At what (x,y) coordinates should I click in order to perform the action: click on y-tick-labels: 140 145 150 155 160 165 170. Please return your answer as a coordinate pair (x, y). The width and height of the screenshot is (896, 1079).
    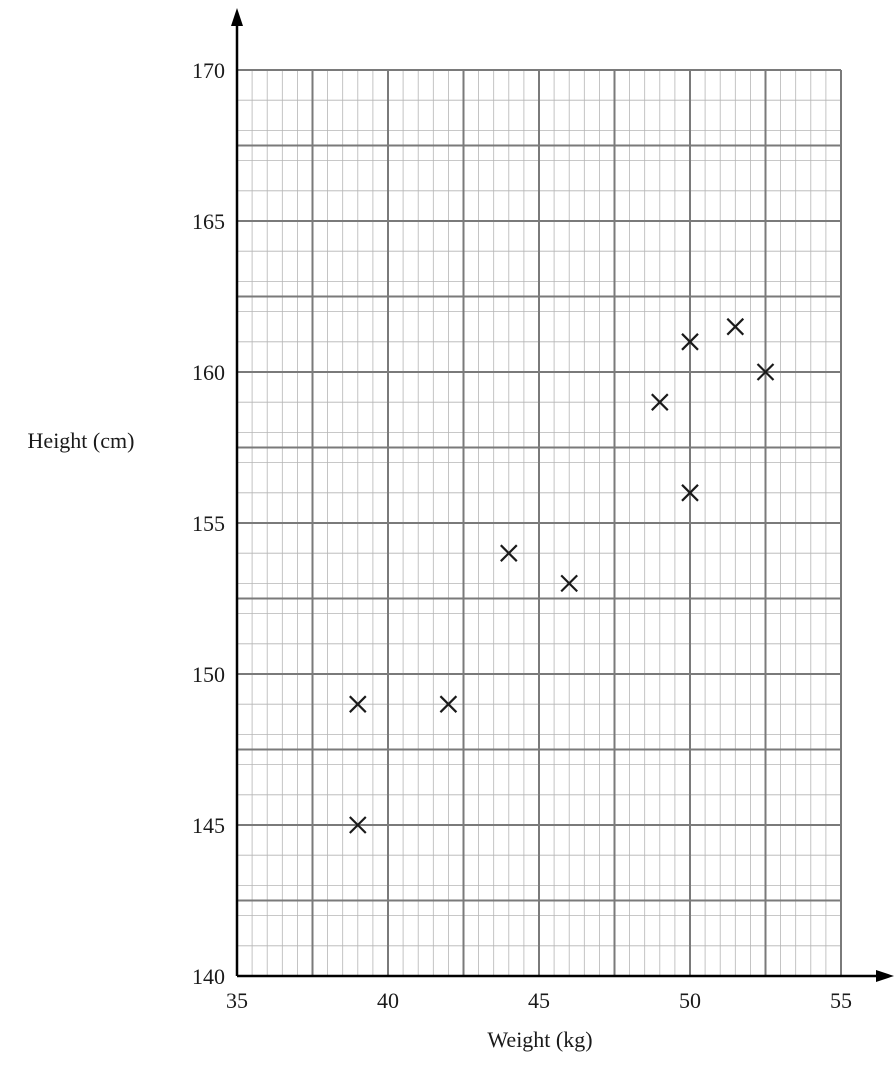
    Looking at the image, I should click on (208, 523).